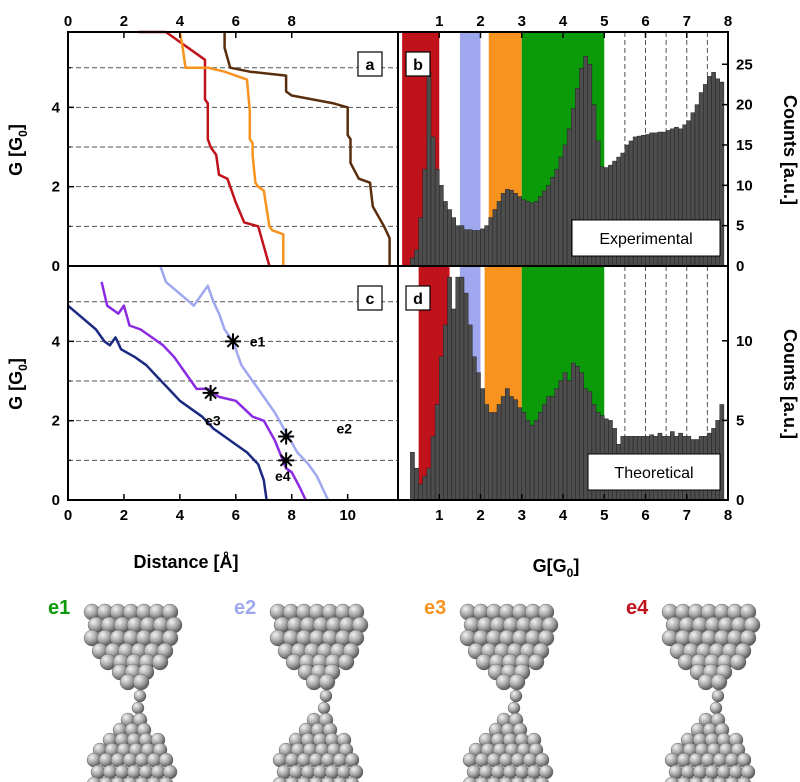 The width and height of the screenshot is (800, 782). I want to click on y-tick-label: 4, so click(56, 341).